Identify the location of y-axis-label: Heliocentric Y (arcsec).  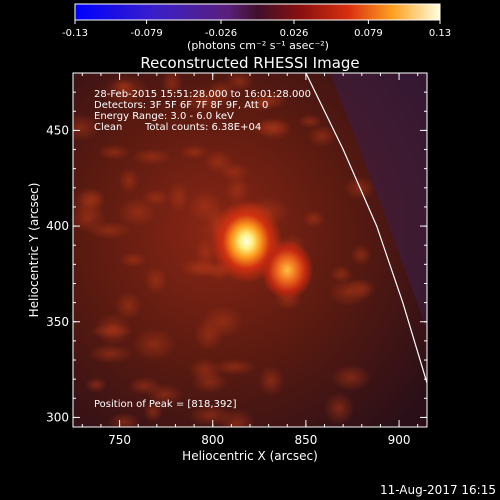
(34, 250).